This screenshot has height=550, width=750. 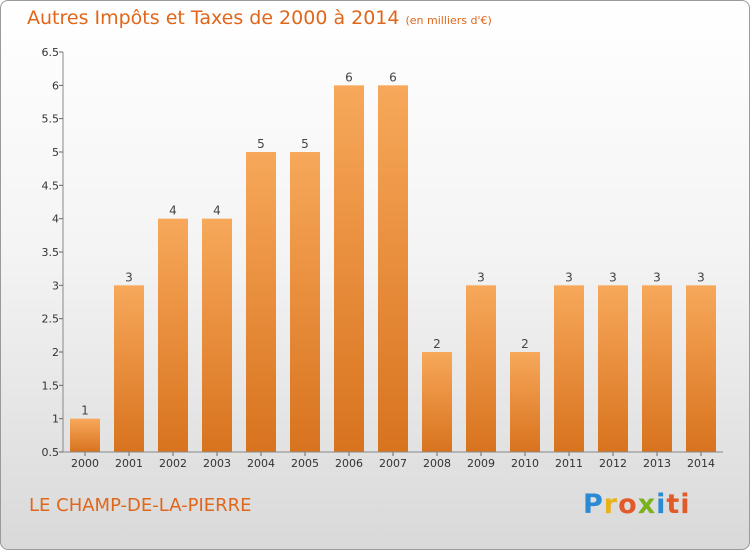 I want to click on data-label-2014: 3, so click(x=701, y=277).